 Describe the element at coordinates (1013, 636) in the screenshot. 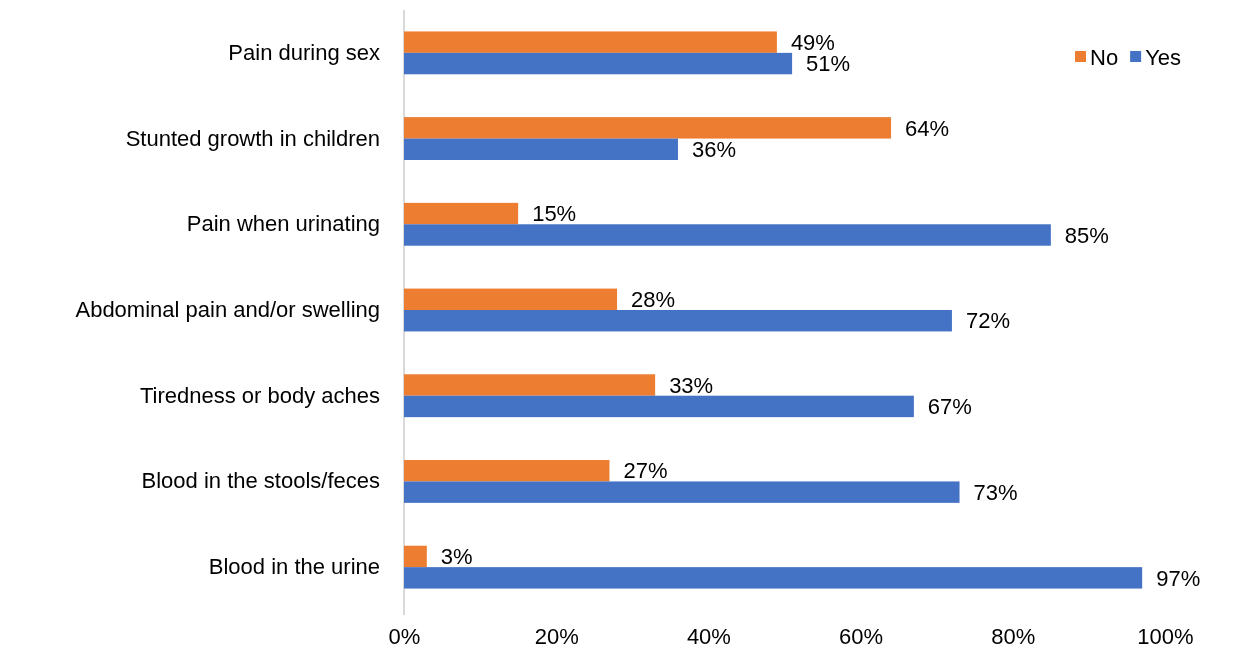

I see `x-tick-label: 80%` at that location.